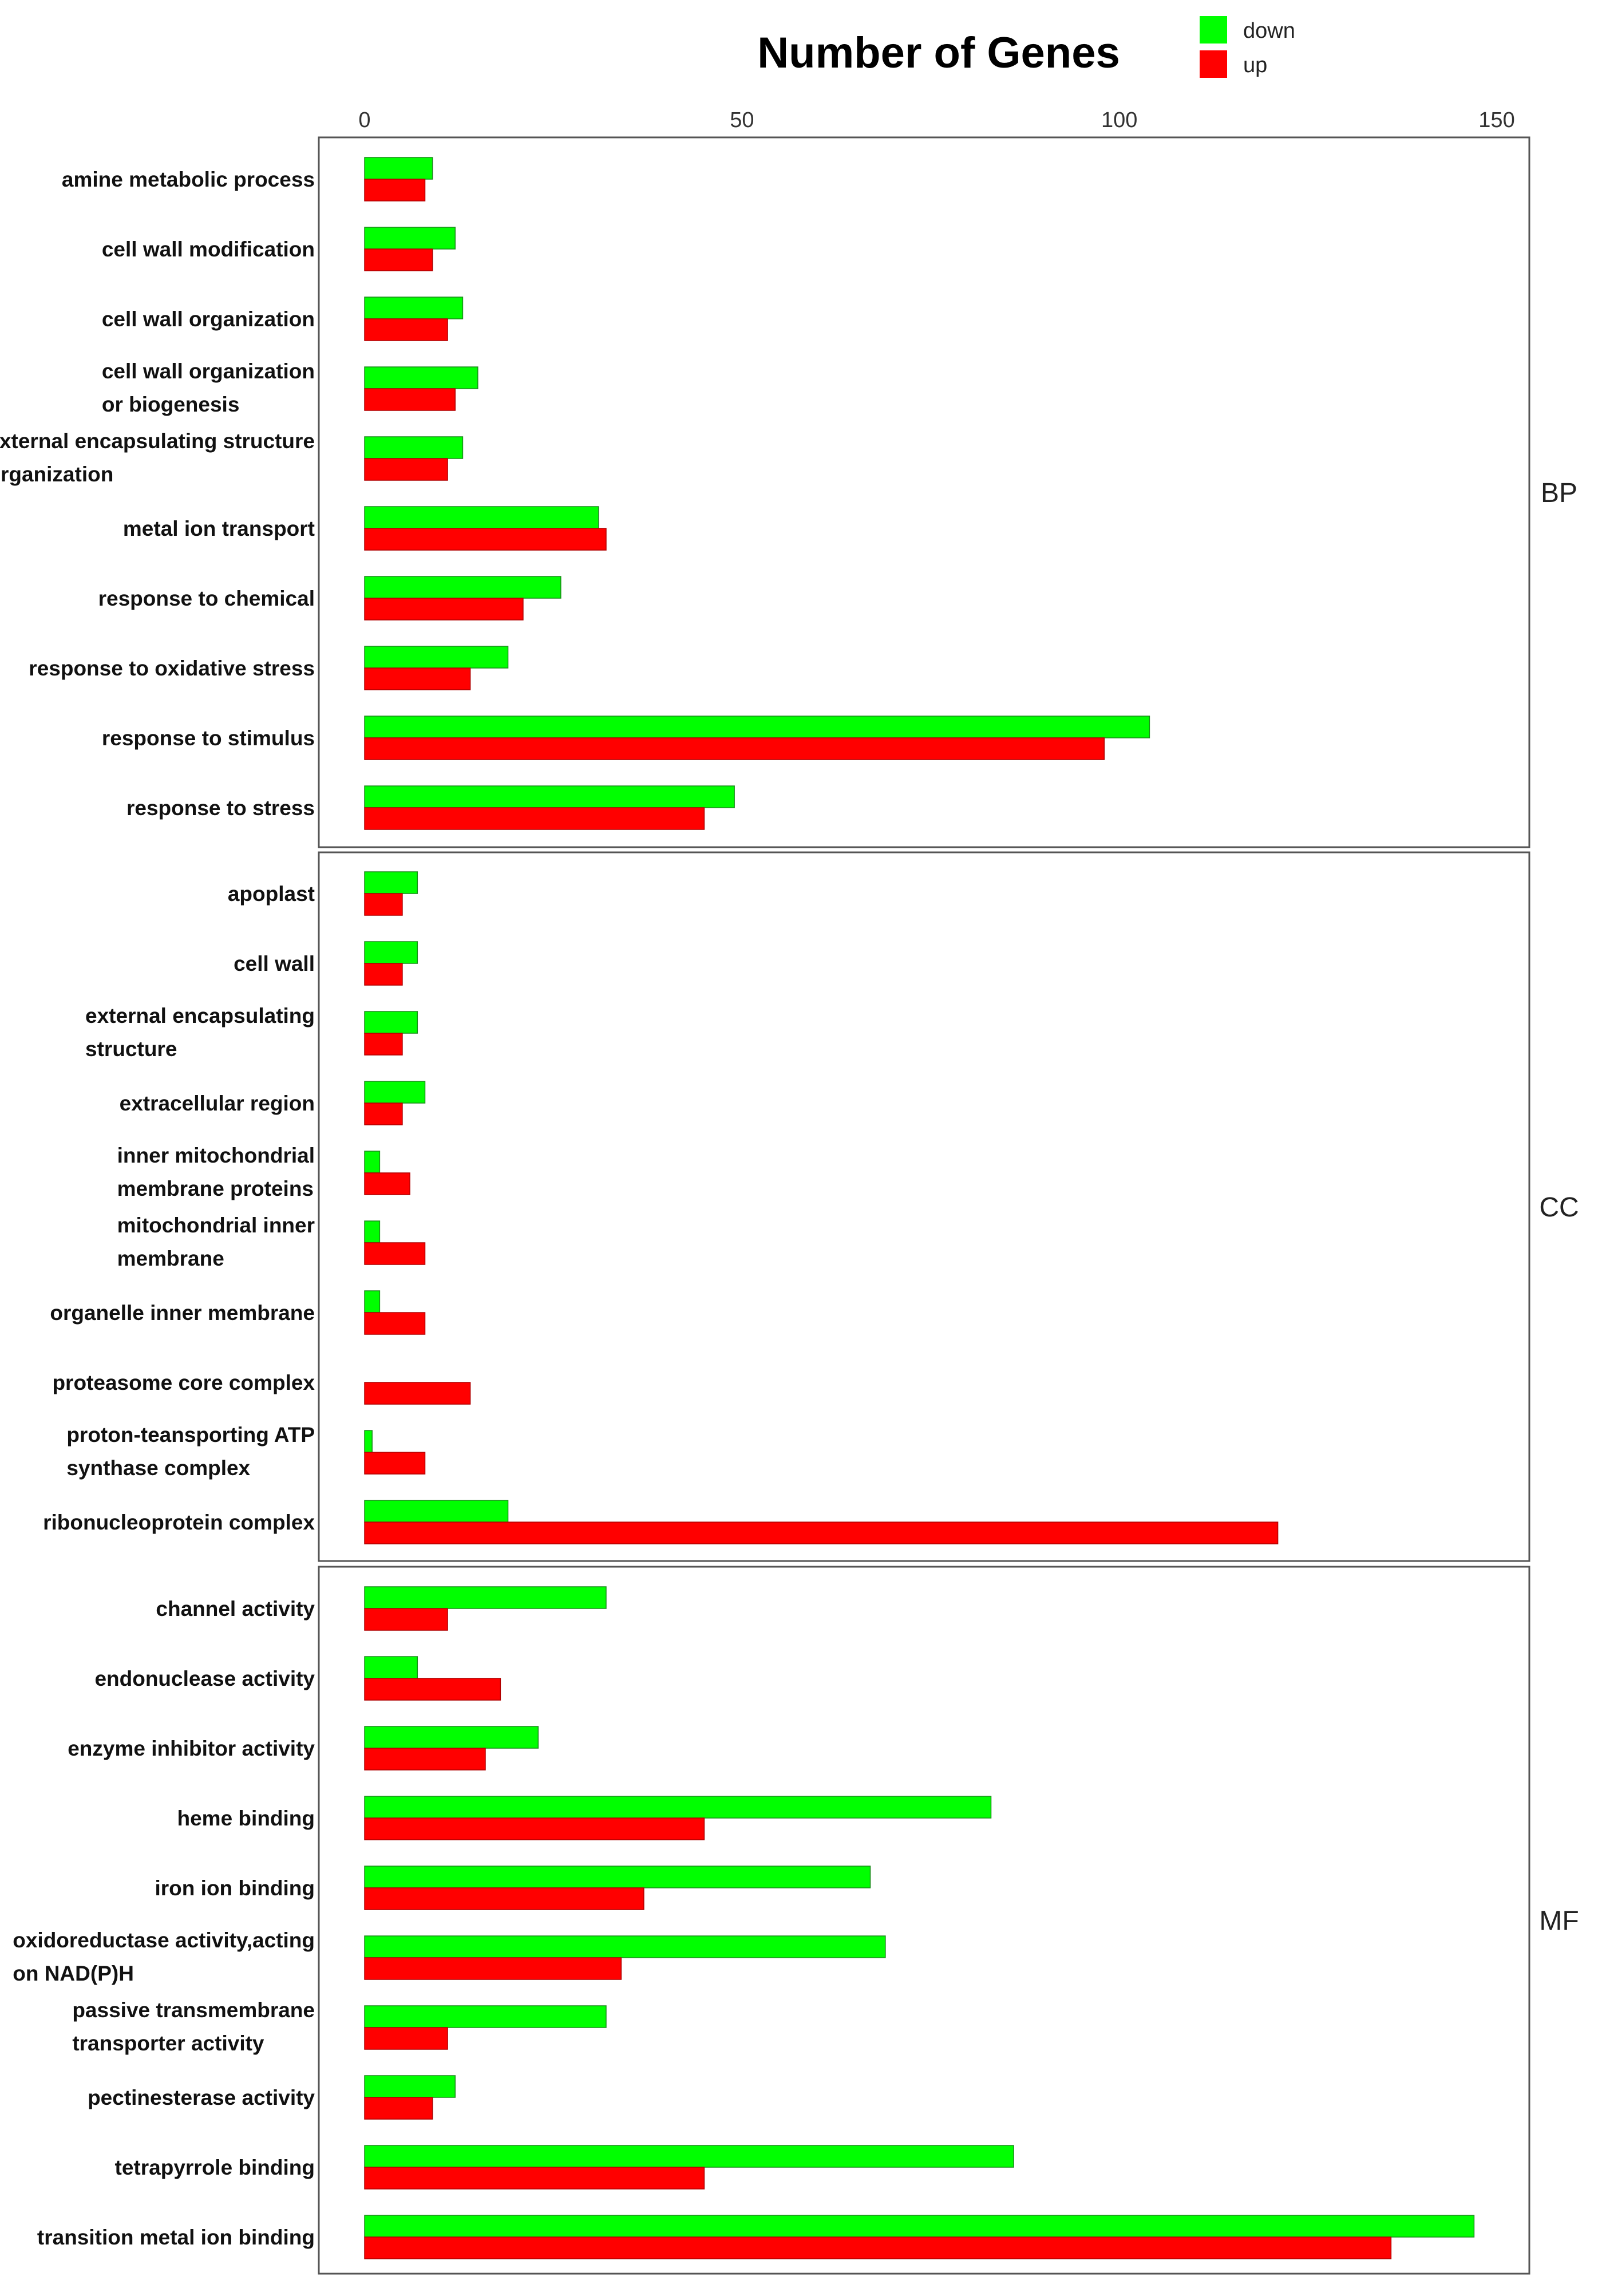 Image resolution: width=1598 pixels, height=2296 pixels. I want to click on legend-swatch-down, so click(1213, 30).